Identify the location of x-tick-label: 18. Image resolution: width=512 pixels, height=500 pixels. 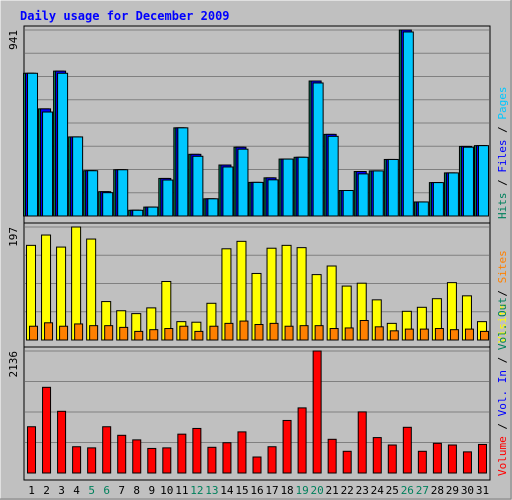
(286, 490).